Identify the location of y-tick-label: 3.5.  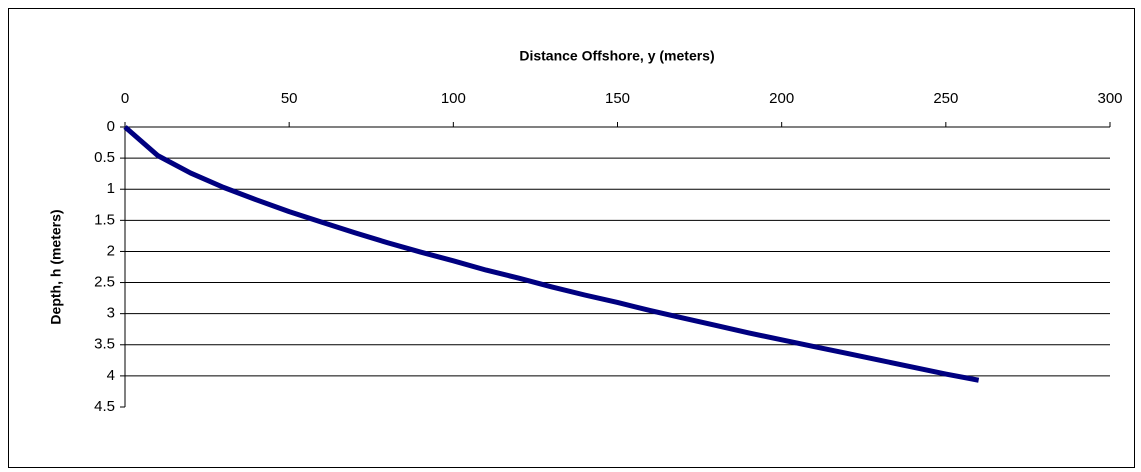
(104, 344).